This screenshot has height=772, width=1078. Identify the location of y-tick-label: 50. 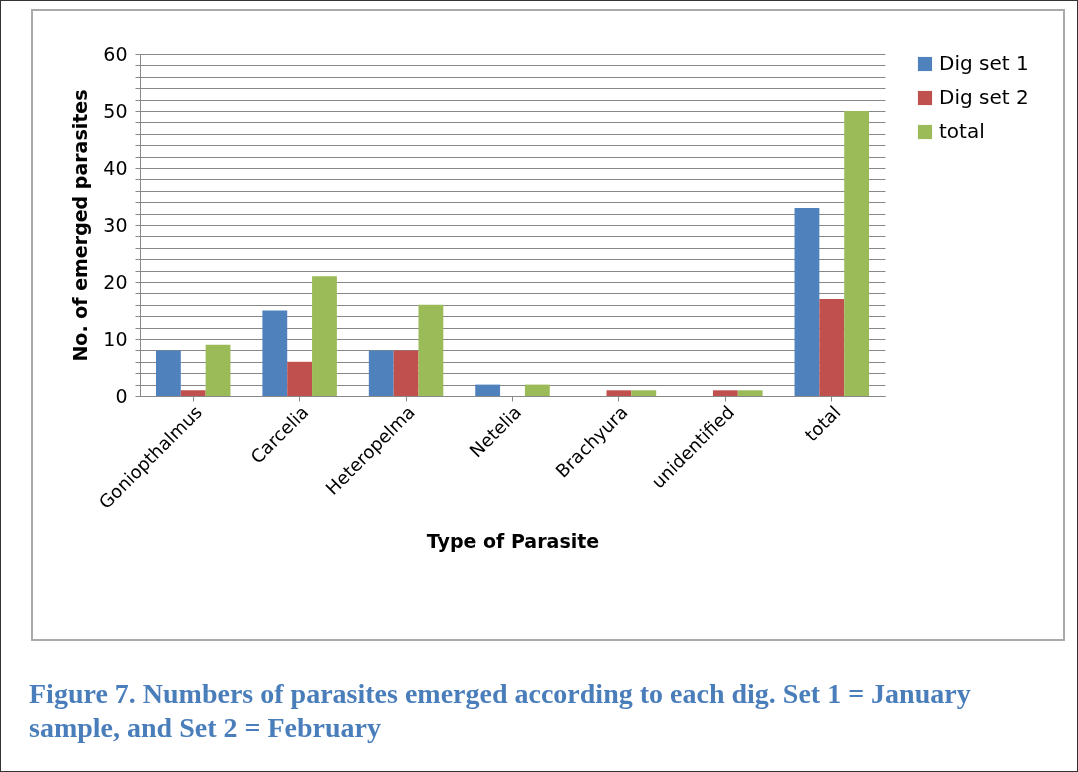
(115, 110).